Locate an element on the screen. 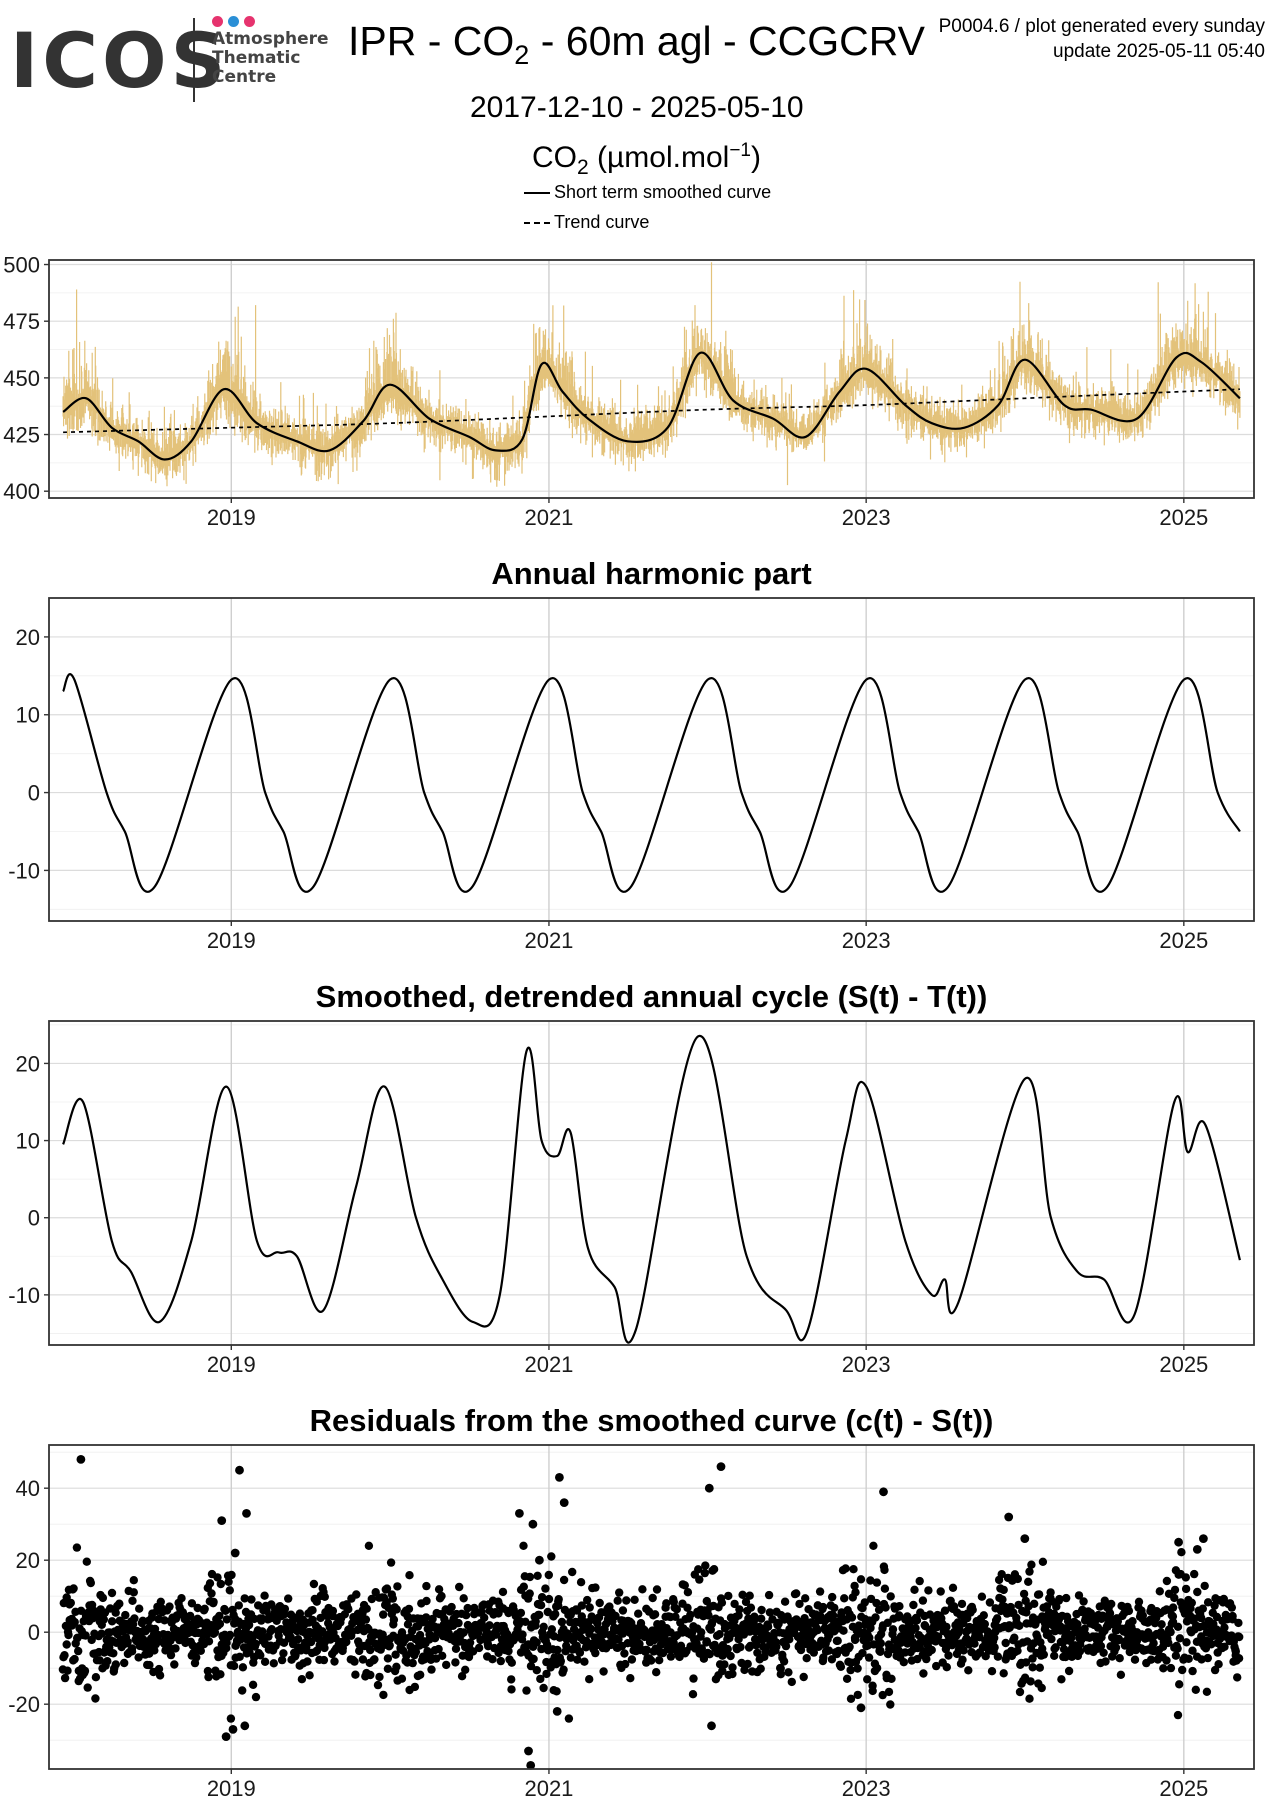  y-tick-label: 425 is located at coordinates (21, 435).